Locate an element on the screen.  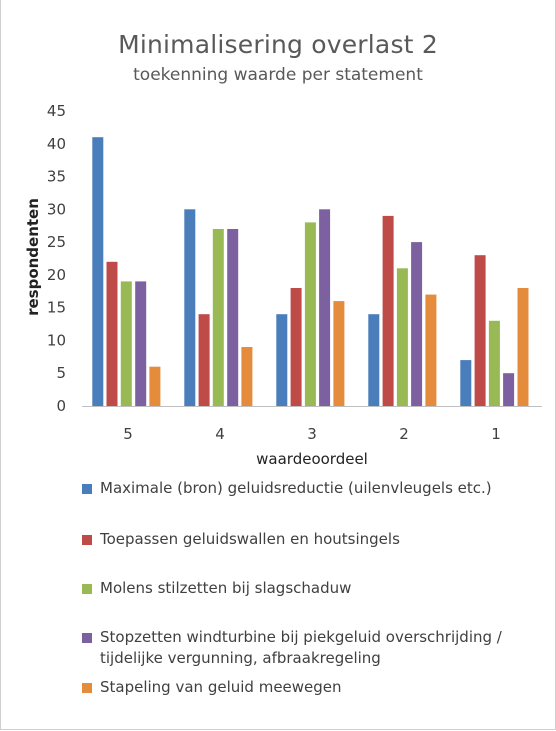
y-axis-label: respondenten is located at coordinates (33, 257).